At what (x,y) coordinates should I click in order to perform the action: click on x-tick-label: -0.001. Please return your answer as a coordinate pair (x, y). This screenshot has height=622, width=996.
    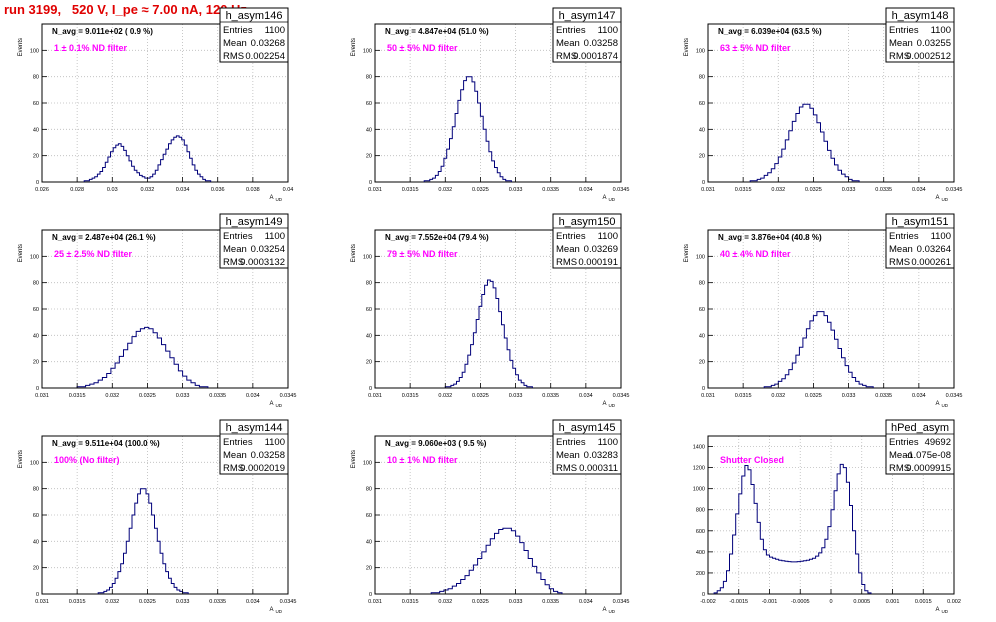
    Looking at the image, I should click on (770, 602).